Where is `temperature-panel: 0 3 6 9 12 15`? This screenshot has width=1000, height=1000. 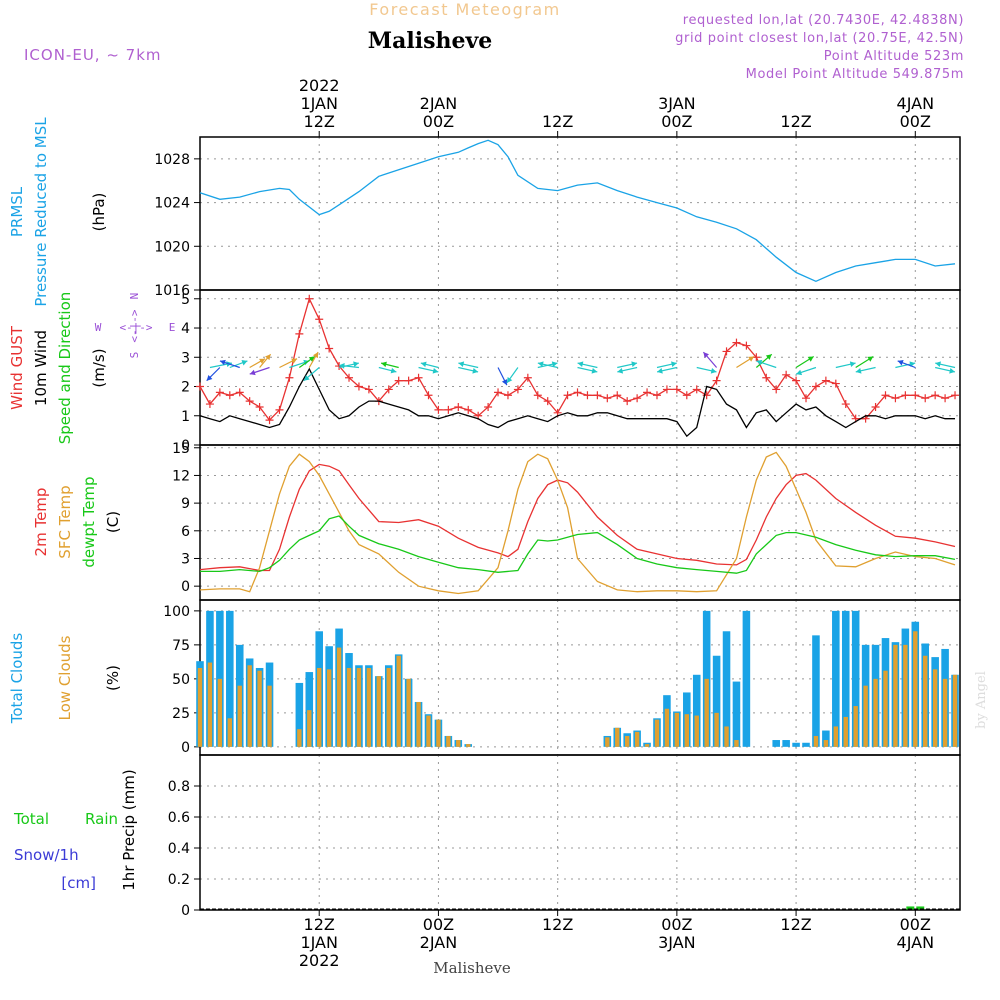 temperature-panel: 0 3 6 9 12 15 is located at coordinates (566, 521).